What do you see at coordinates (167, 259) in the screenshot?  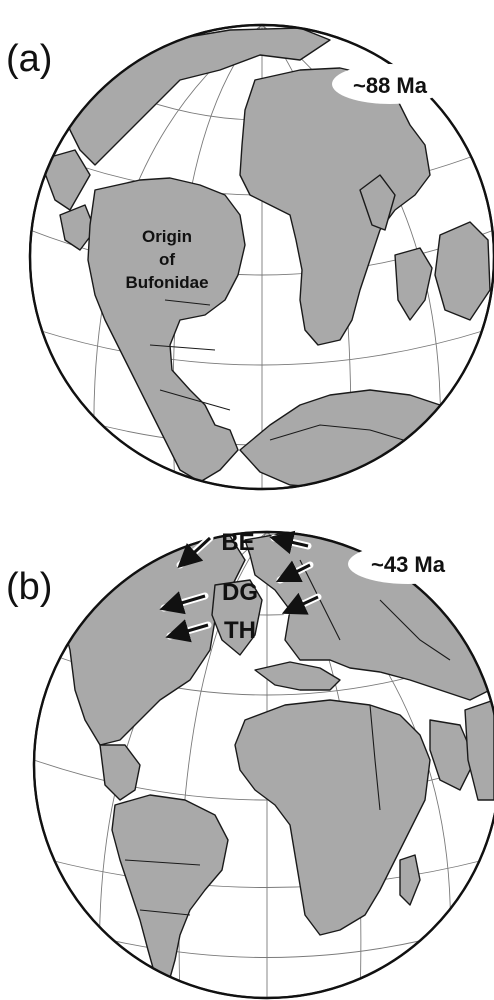 I see `origin-label-line2: of` at bounding box center [167, 259].